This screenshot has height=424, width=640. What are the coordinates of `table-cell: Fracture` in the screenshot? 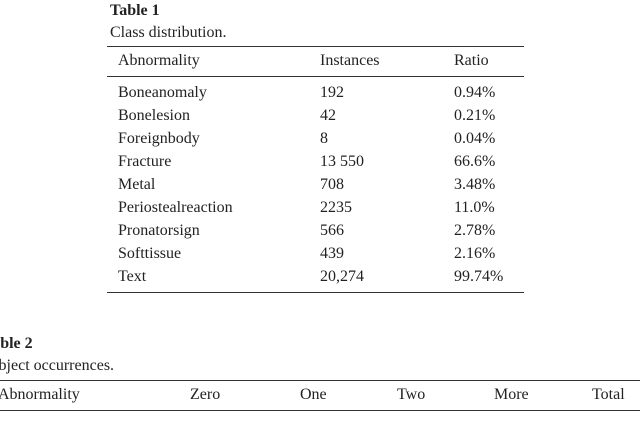 It's located at (145, 161).